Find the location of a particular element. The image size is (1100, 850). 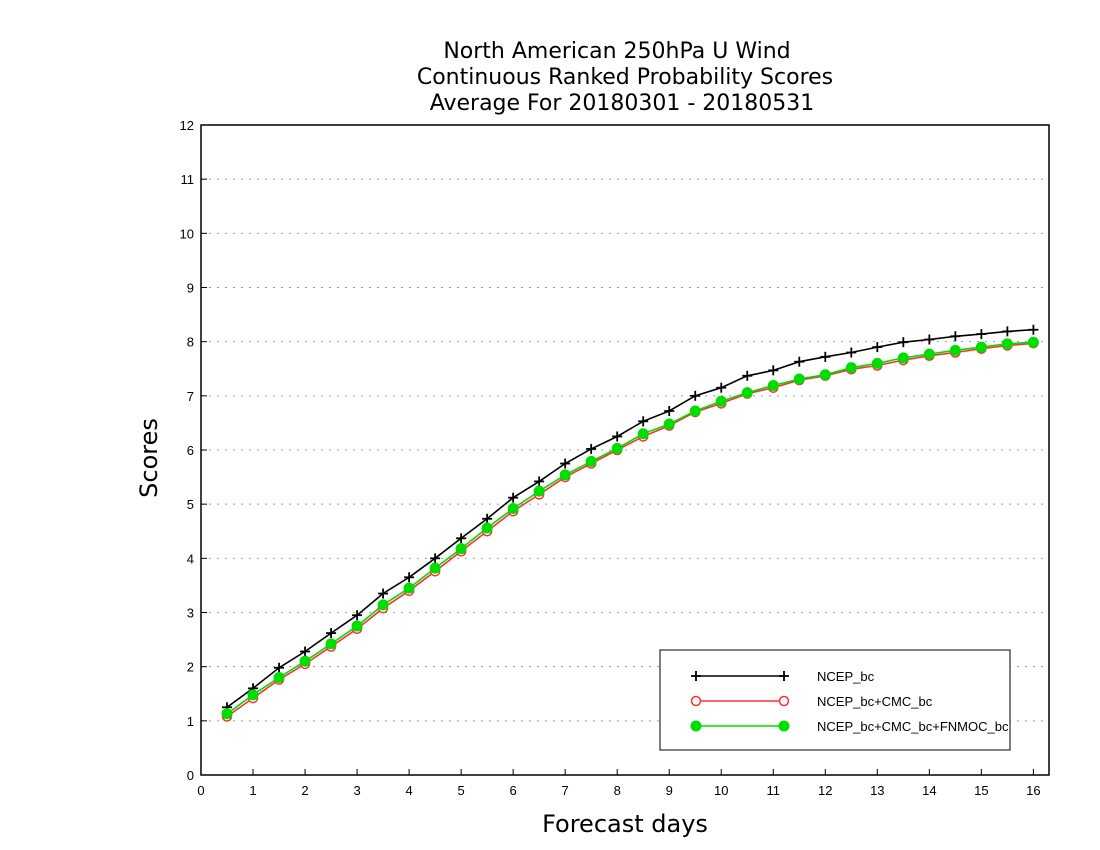

x-tick-label: 1 is located at coordinates (252, 790).